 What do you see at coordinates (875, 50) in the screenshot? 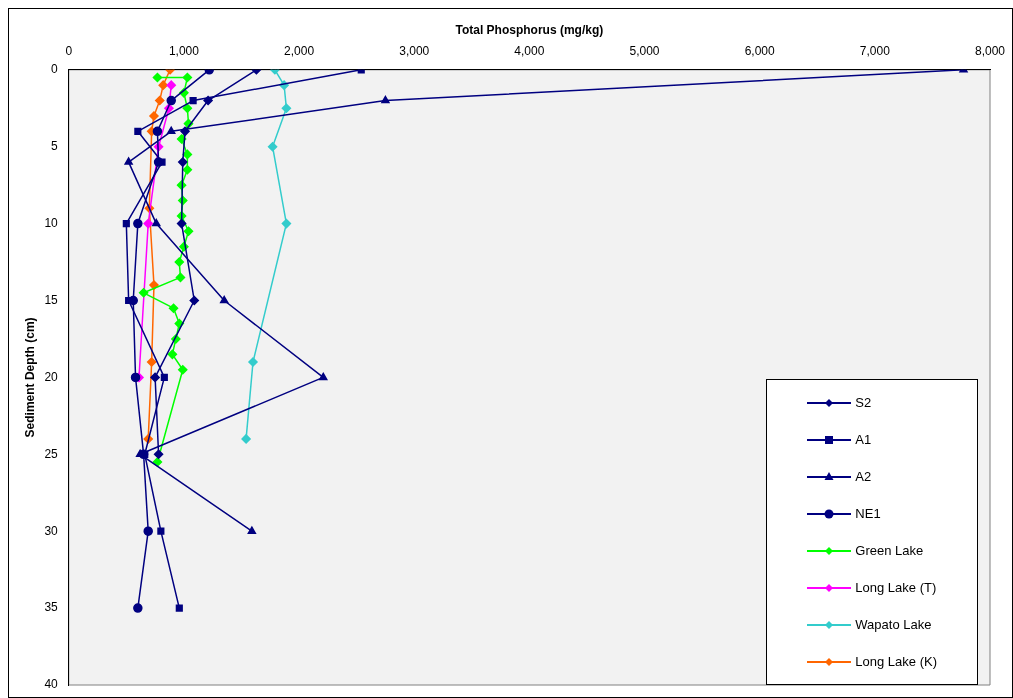
I see `x-tick-label: 7,000` at bounding box center [875, 50].